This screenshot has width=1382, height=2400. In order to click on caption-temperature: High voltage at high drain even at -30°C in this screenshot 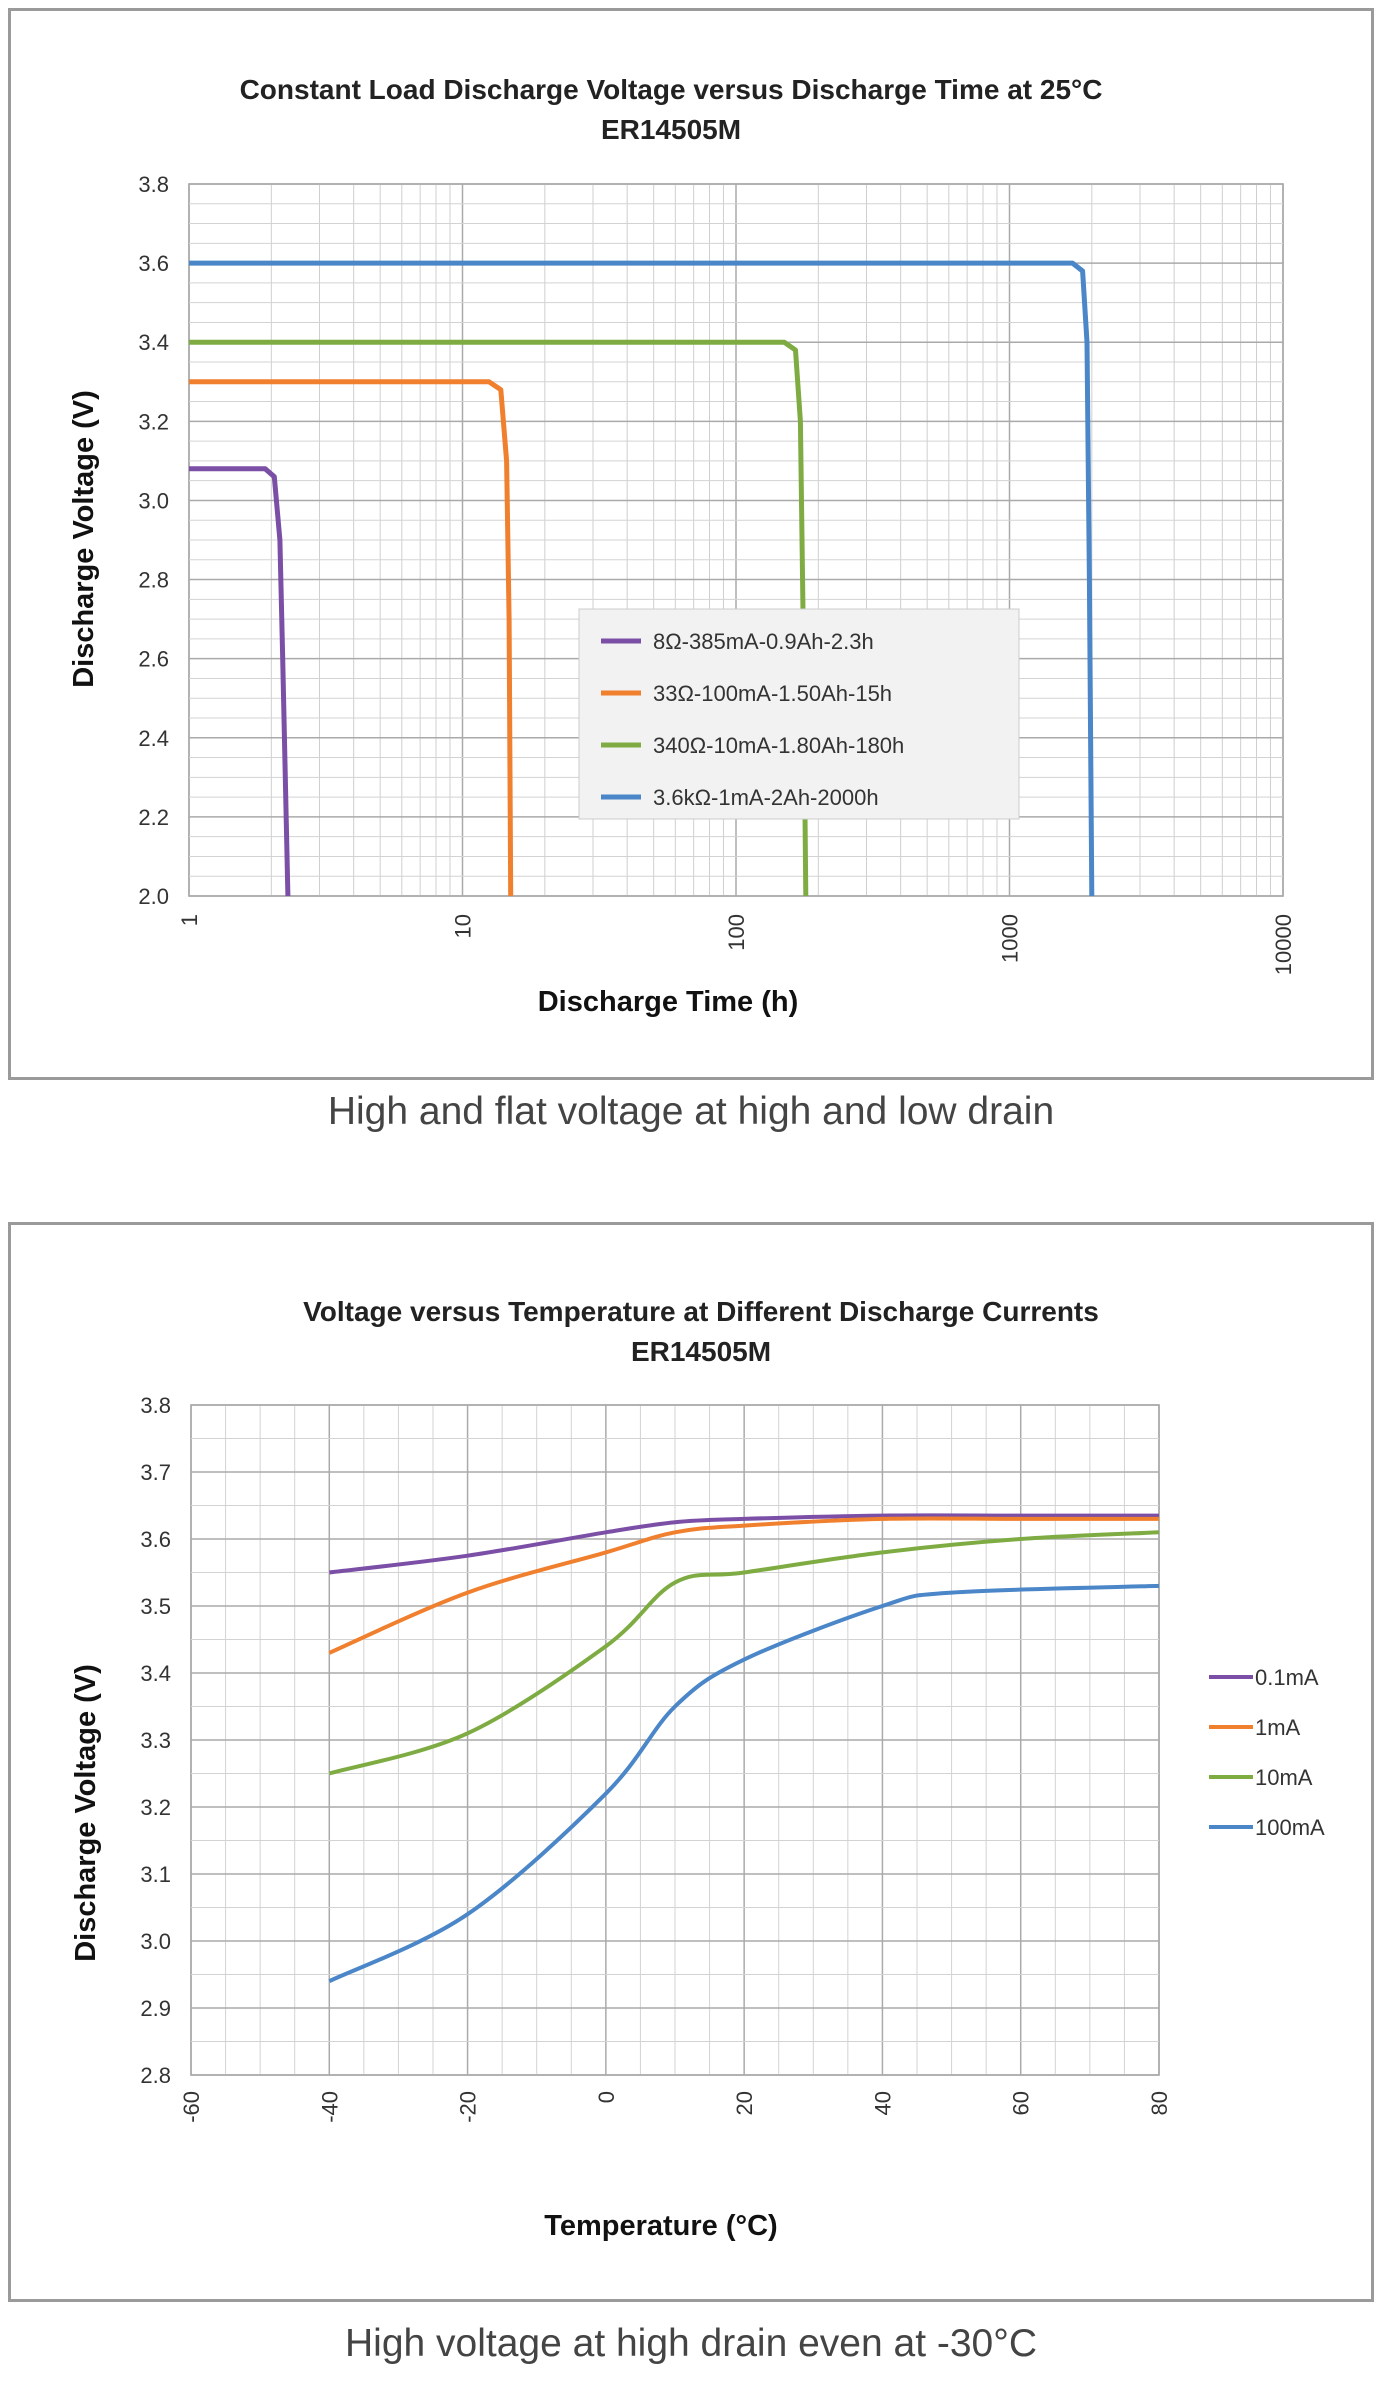, I will do `click(691, 2343)`.